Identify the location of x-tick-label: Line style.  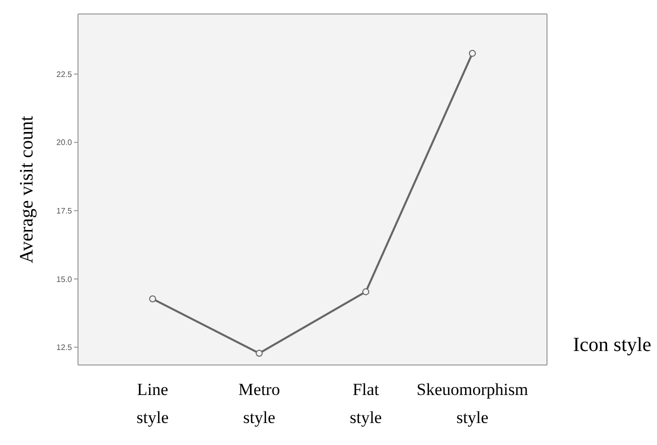
(152, 403).